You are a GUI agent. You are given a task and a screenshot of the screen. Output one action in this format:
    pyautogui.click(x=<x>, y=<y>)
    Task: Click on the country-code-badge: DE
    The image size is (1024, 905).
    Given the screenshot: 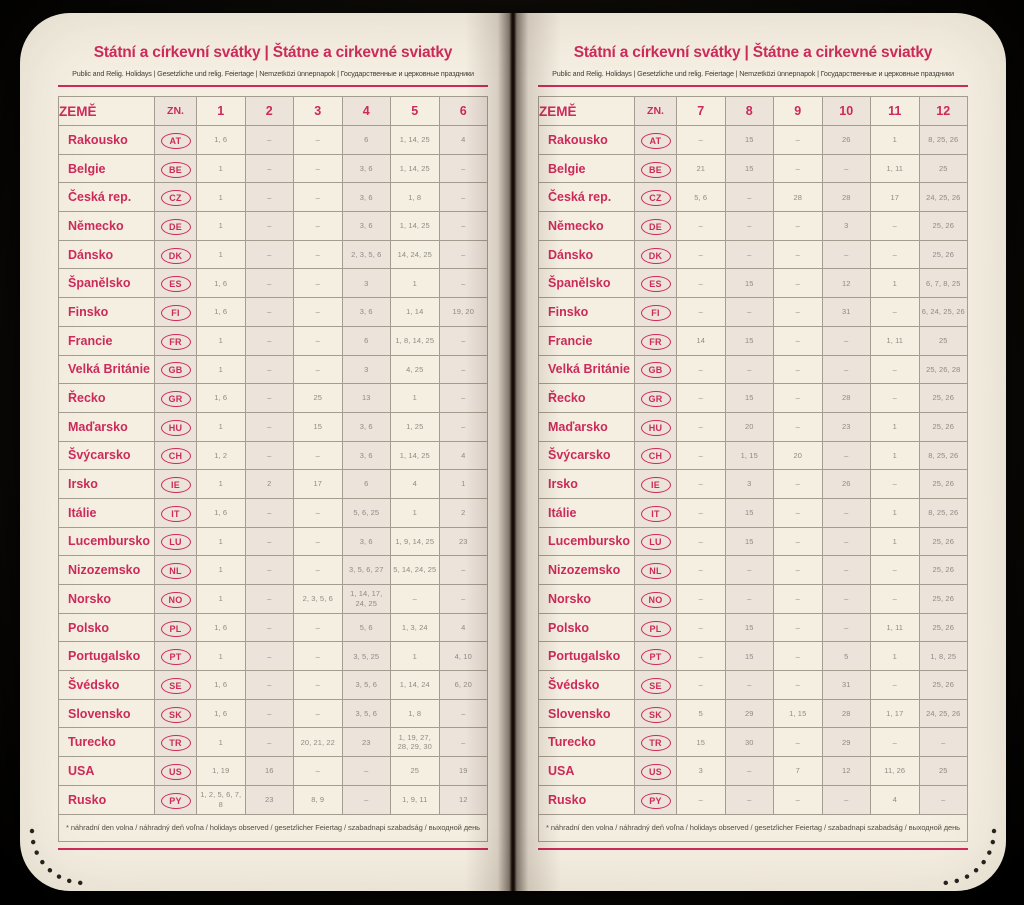 What is the action you would take?
    pyautogui.click(x=175, y=226)
    